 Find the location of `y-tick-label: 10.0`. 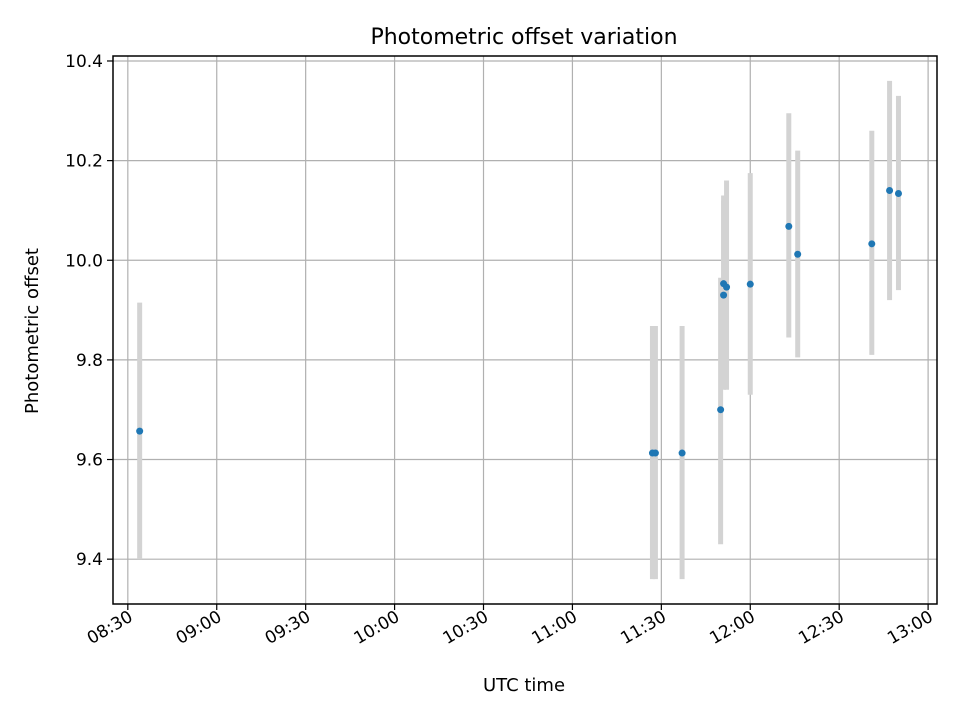

y-tick-label: 10.0 is located at coordinates (84, 261).